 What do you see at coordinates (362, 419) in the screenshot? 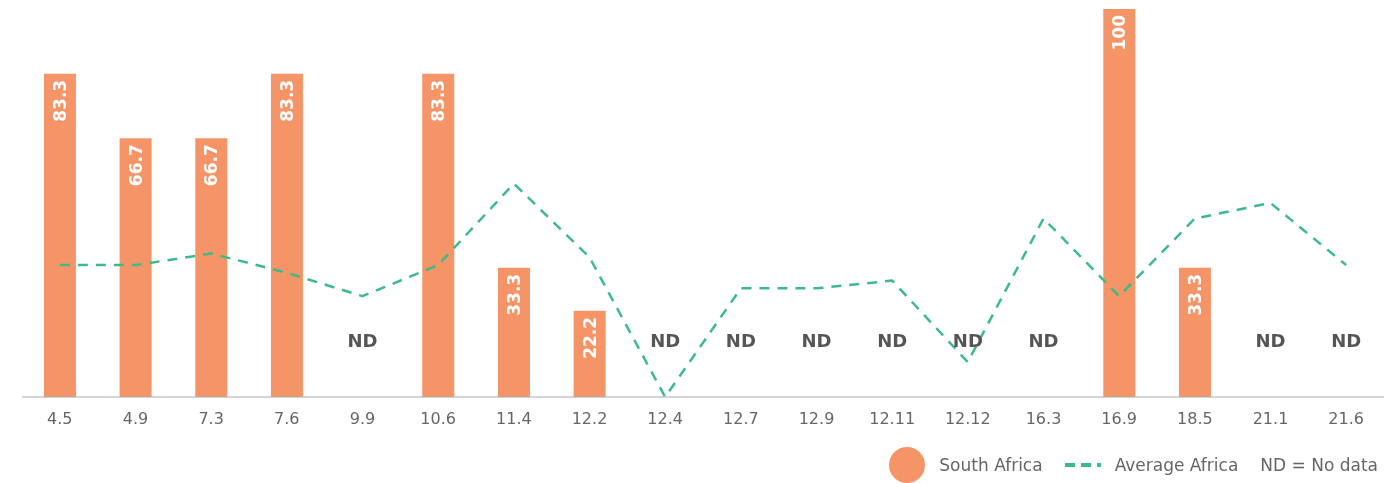
I see `x-tick-label: 9.9` at bounding box center [362, 419].